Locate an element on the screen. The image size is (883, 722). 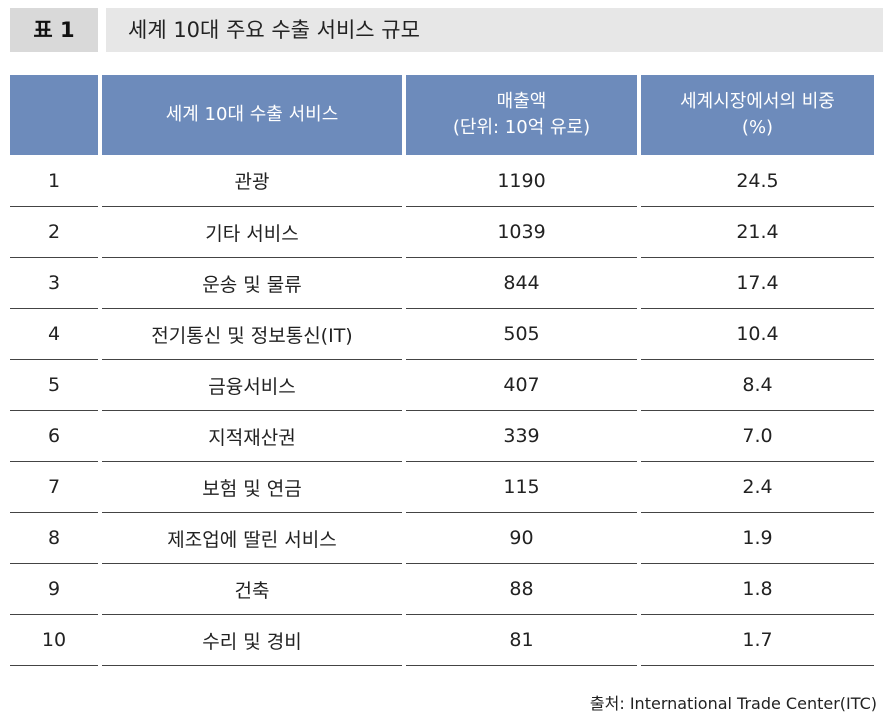
header-service: 세계 10대 수출 서비스 is located at coordinates (252, 115).